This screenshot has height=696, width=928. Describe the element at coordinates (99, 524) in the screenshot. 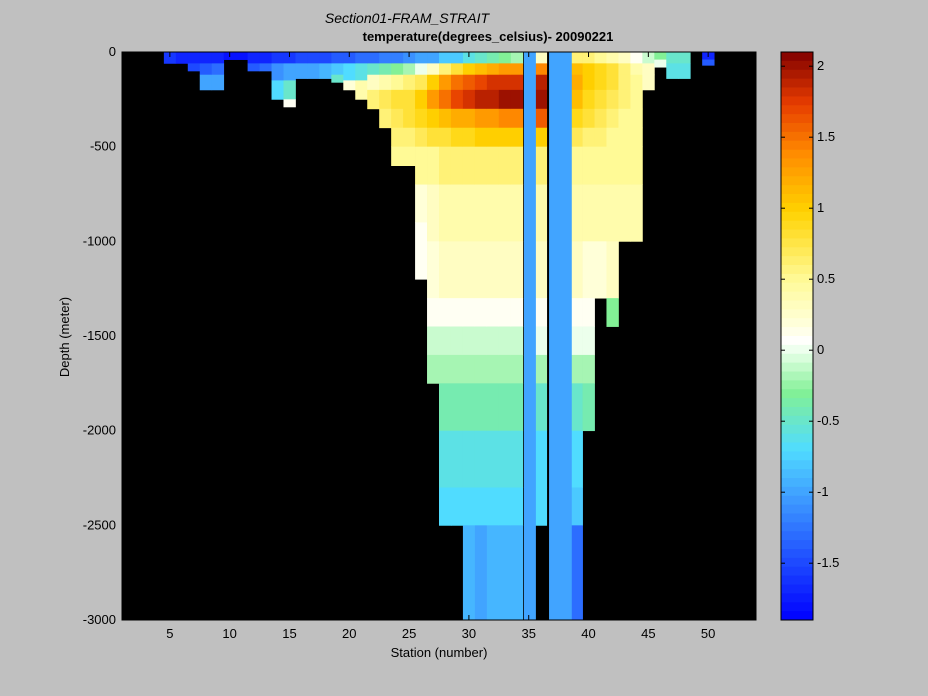

I see `y-tick-label: -2500` at that location.